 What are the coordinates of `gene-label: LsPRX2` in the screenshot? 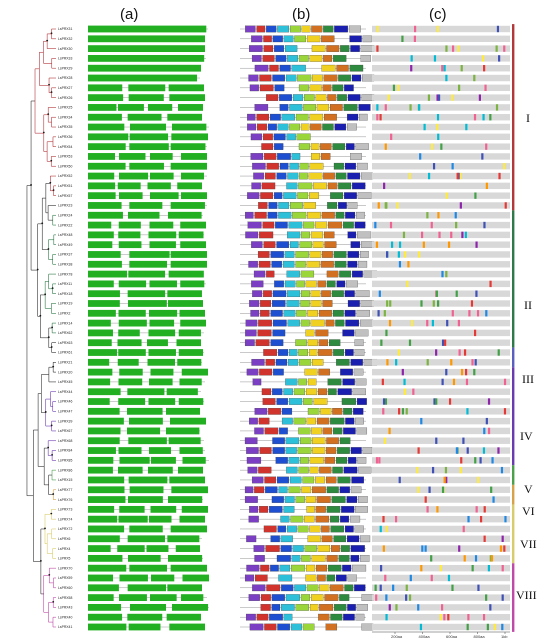 It's located at (64, 313).